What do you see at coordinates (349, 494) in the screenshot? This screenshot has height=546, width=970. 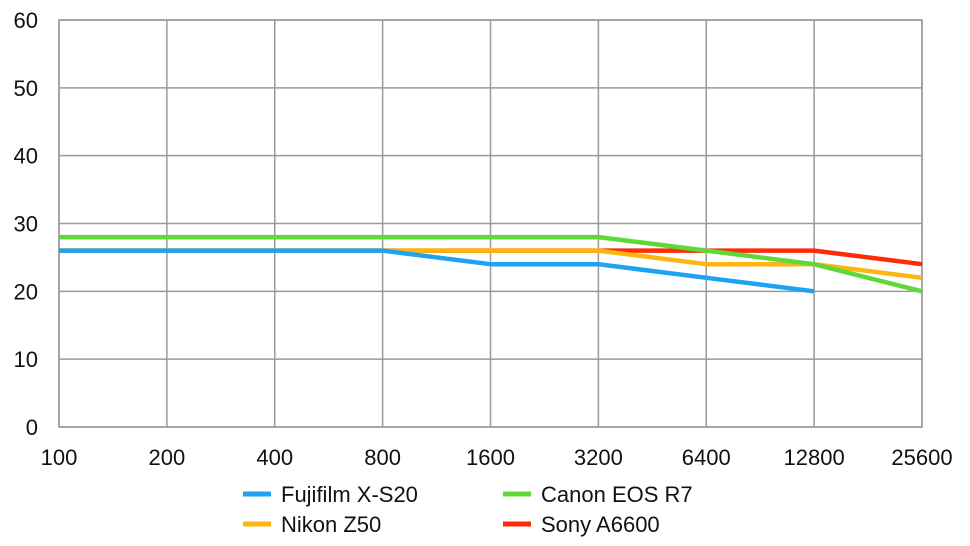 I see `legend-label-fujifilm-x-s20: Fujifilm X-S20` at bounding box center [349, 494].